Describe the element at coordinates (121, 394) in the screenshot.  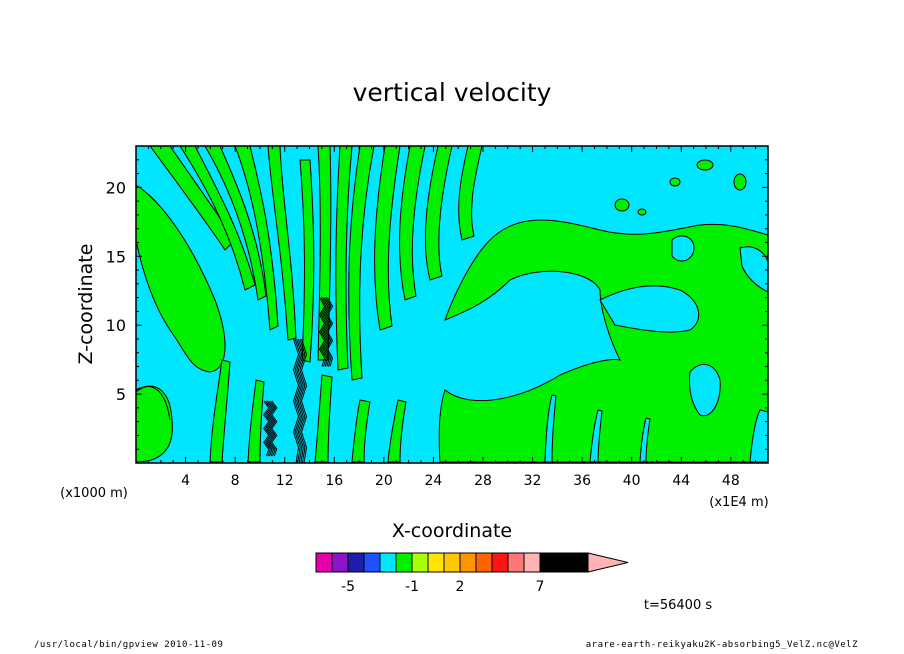
I see `y-tick-label: 5` at that location.